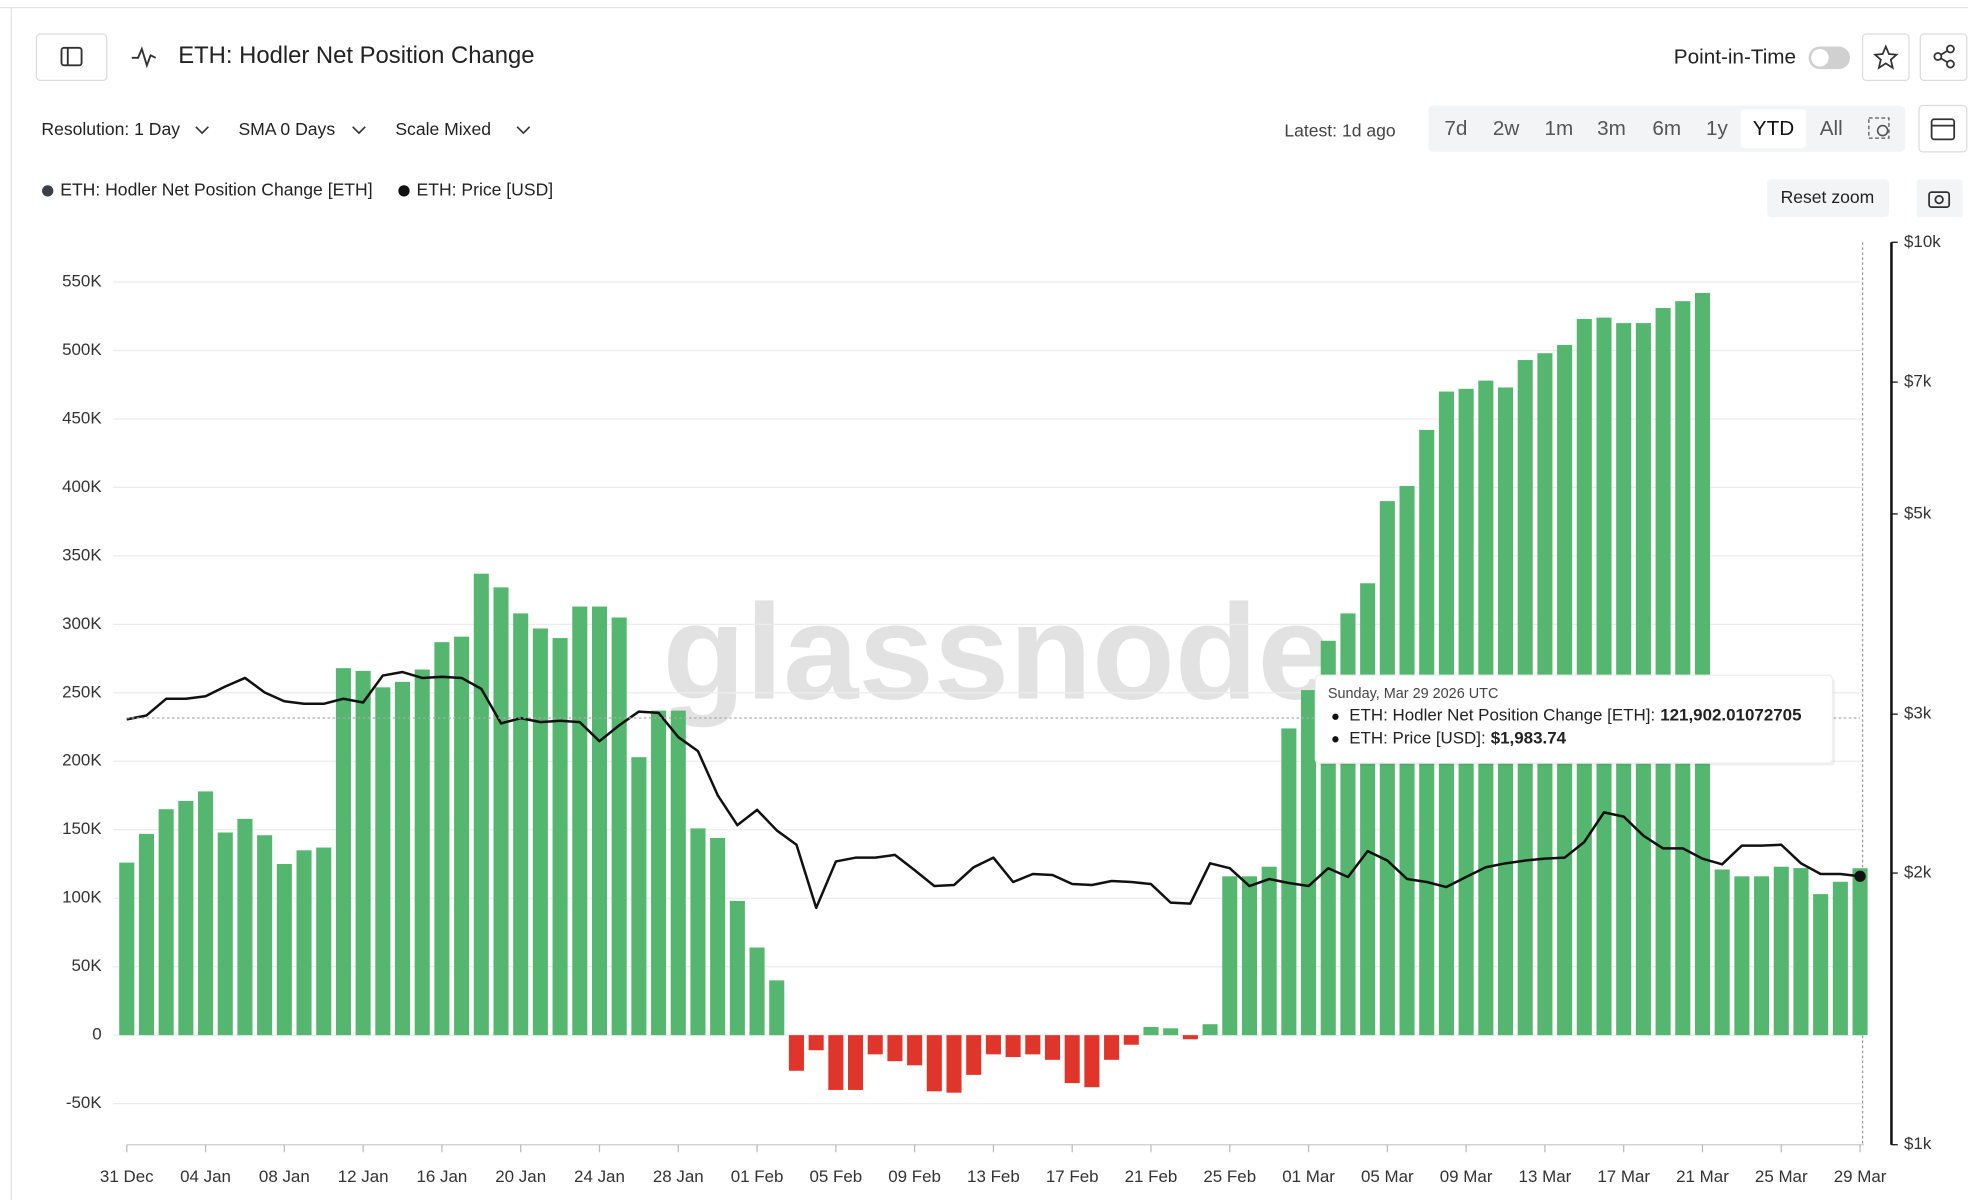 This screenshot has height=1200, width=1968. Describe the element at coordinates (1466, 1176) in the screenshot. I see `x-tick-label: 09 Mar` at that location.